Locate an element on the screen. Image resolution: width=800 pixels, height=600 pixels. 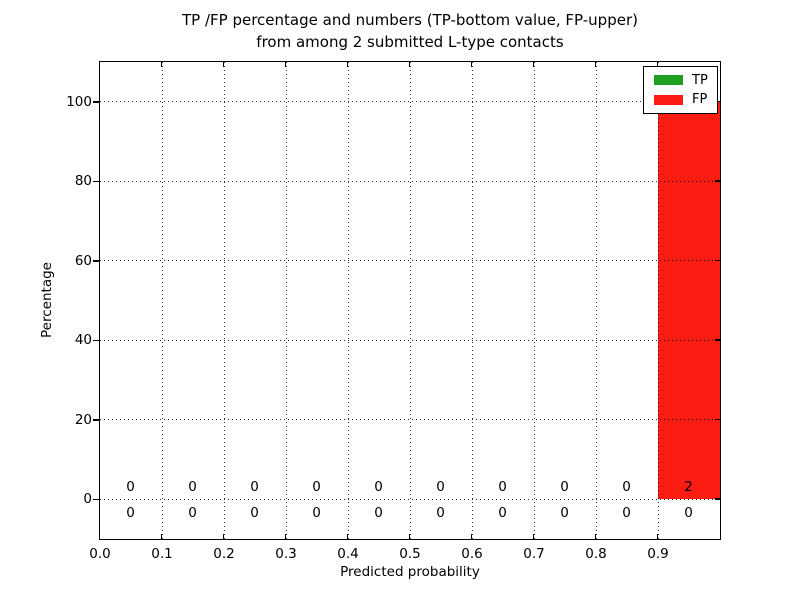
chart-title-line2: from among 2 submitted L-type contacts is located at coordinates (410, 42).